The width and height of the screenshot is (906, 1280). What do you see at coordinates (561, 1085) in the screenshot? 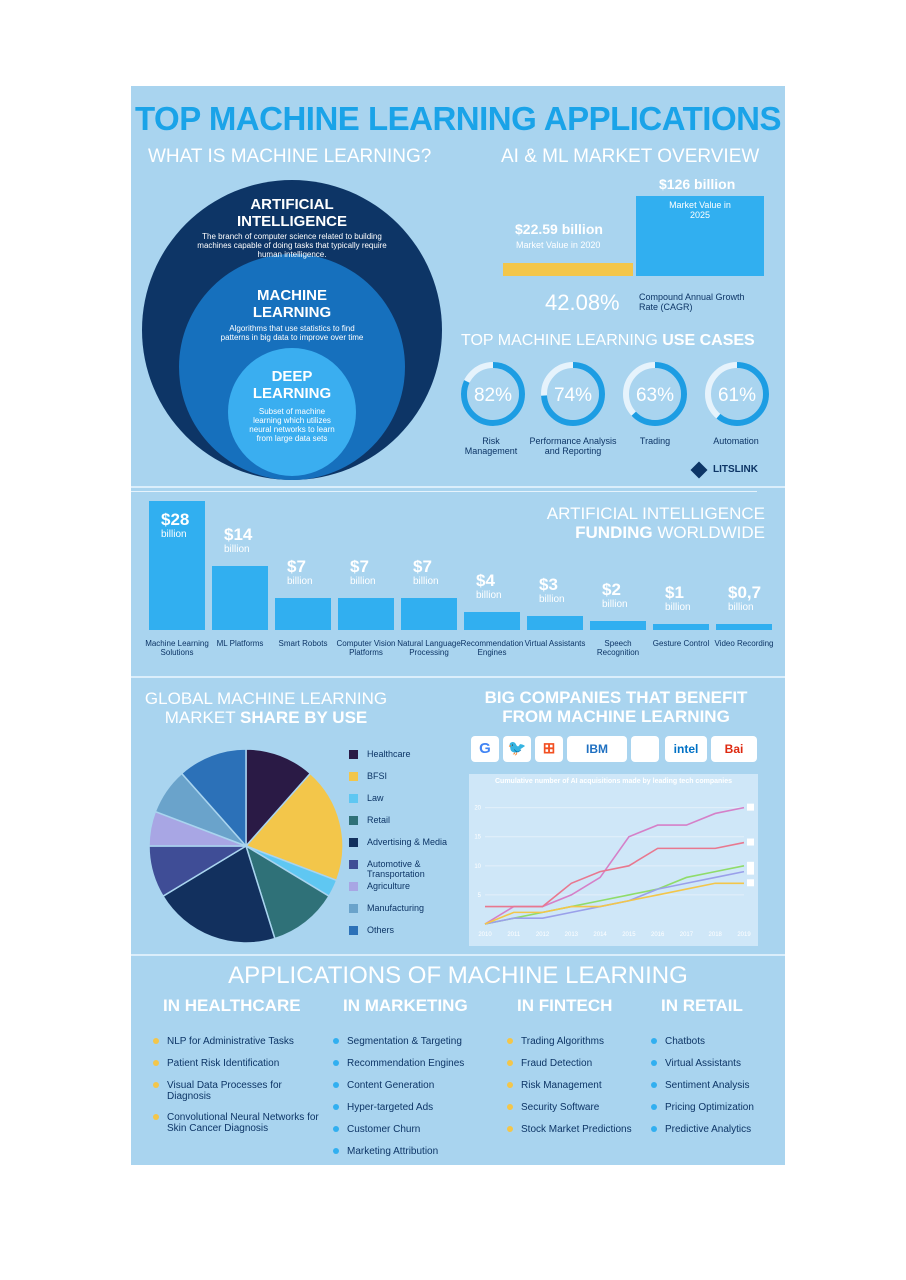
I see `application-item: Risk Management` at bounding box center [561, 1085].